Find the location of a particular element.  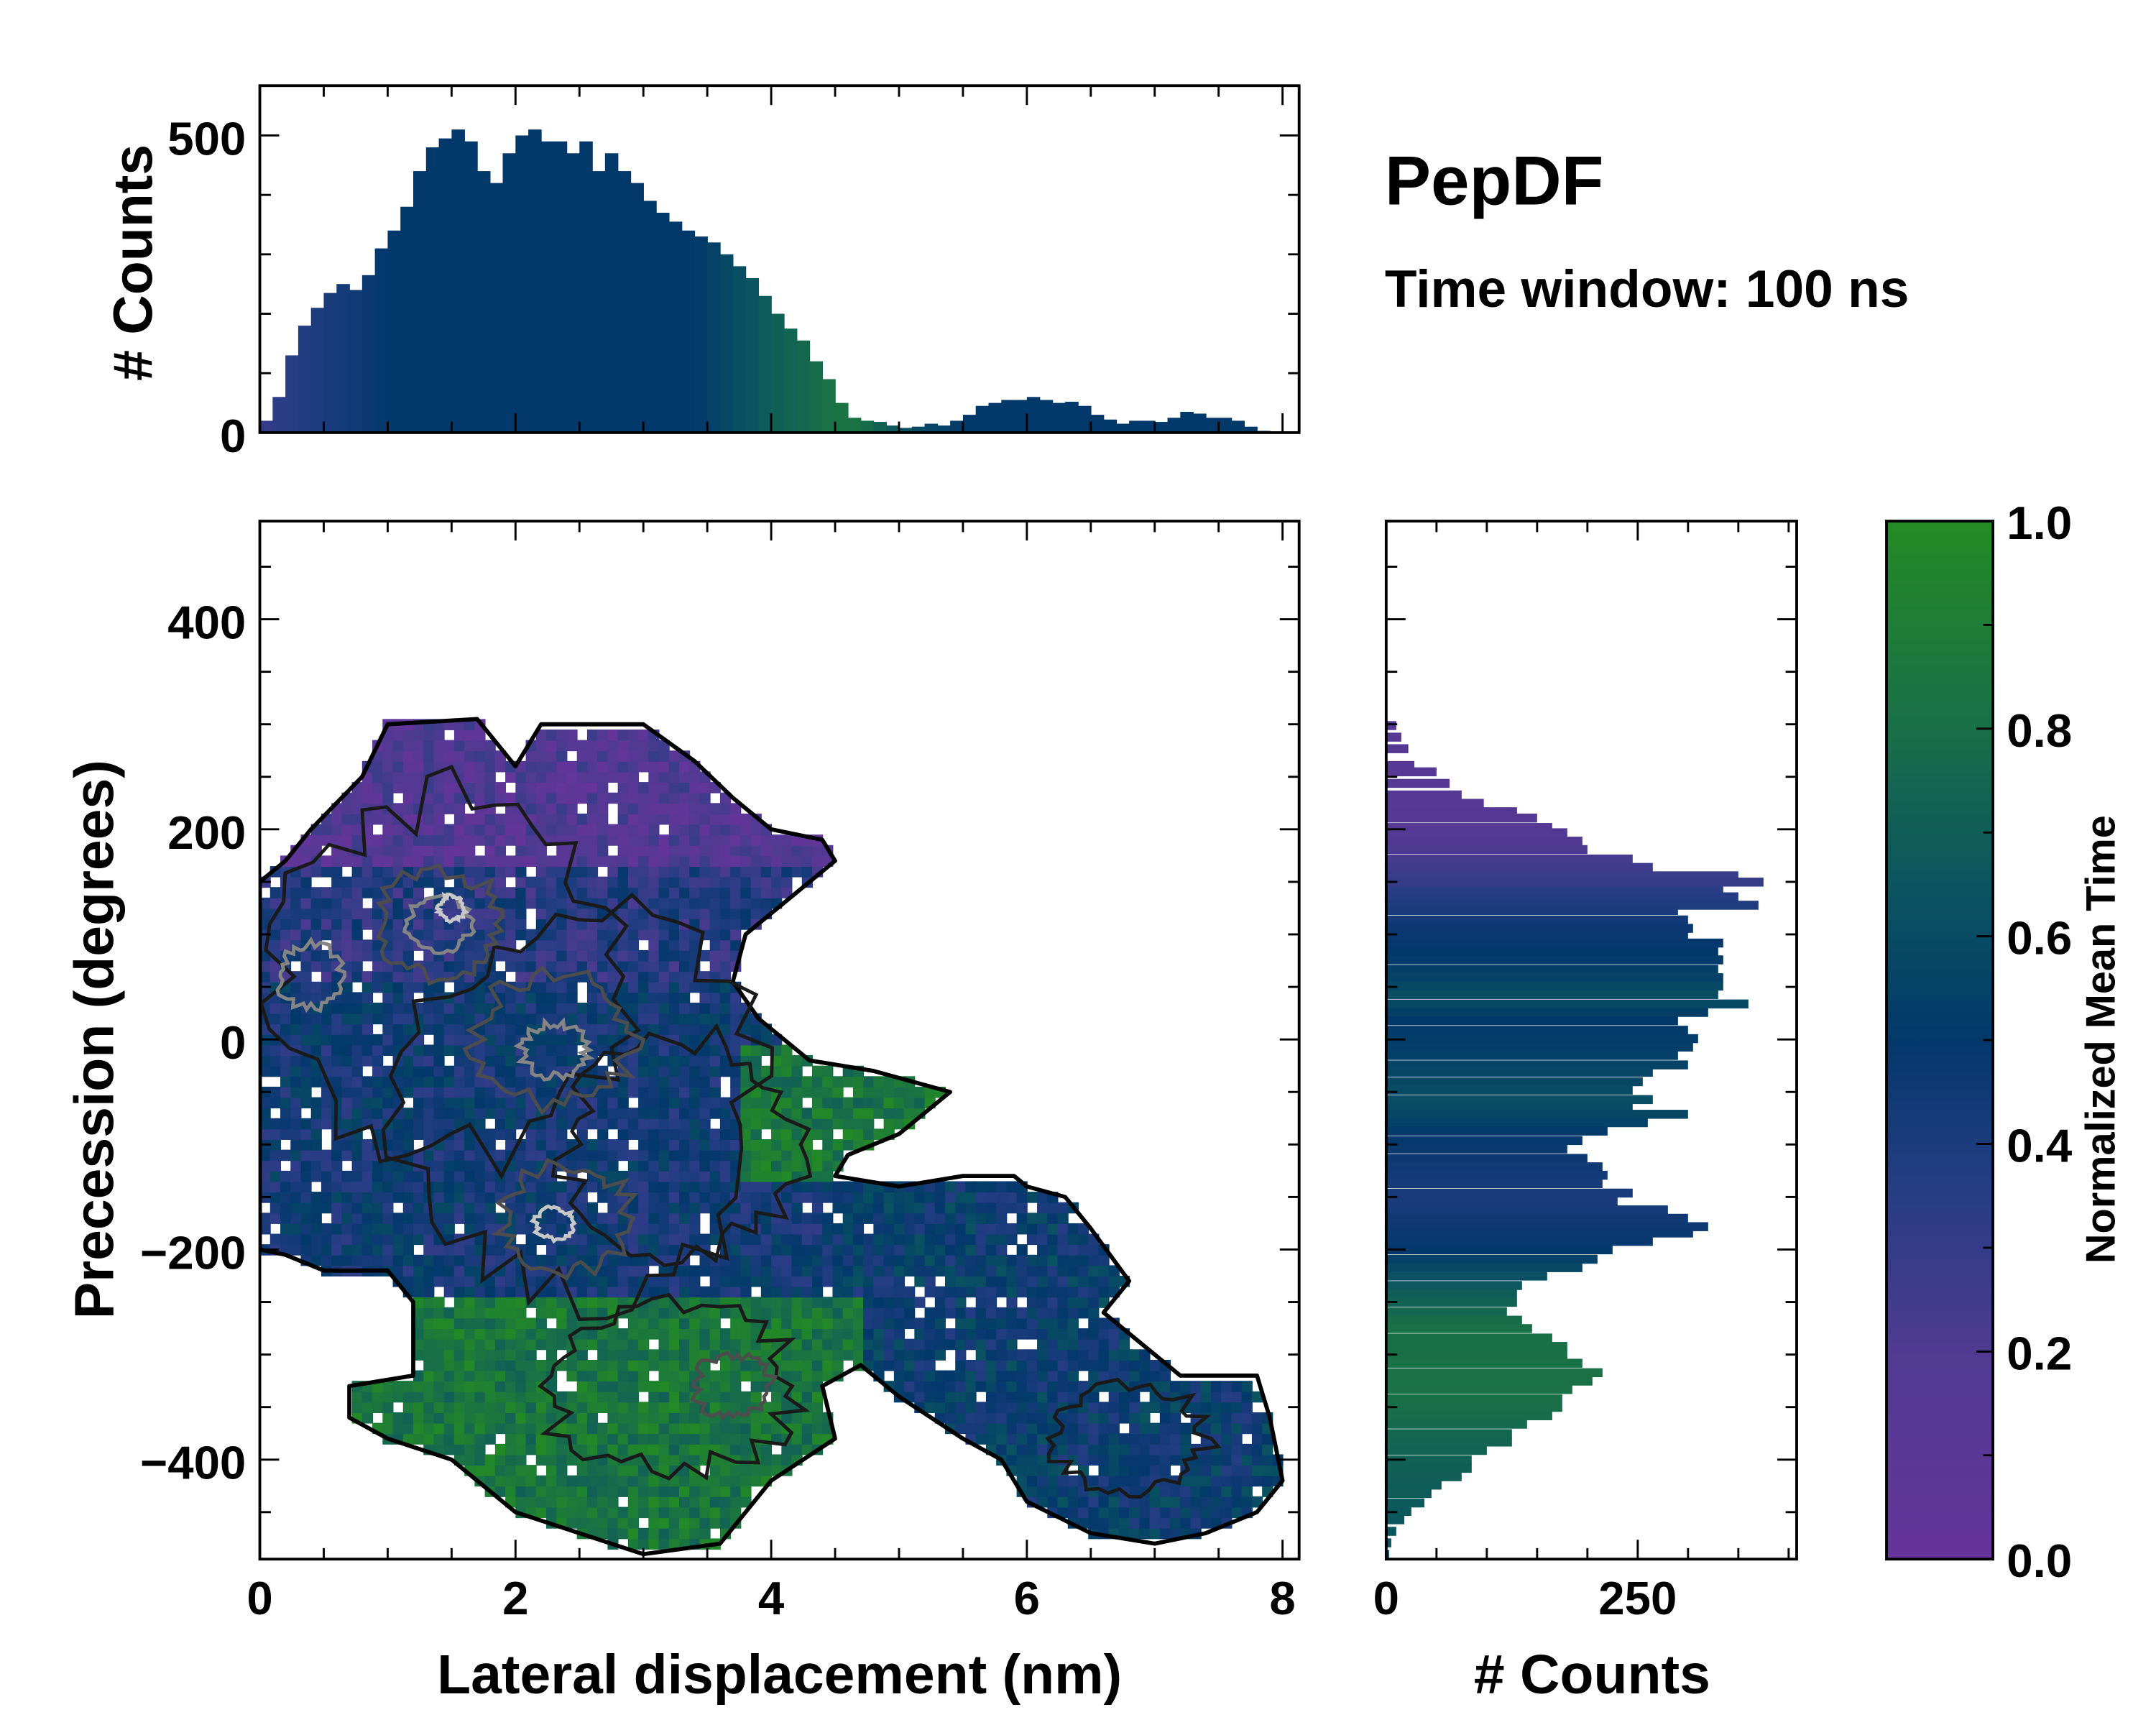

colorbar-tick-label: 1.0 is located at coordinates (2039, 523).